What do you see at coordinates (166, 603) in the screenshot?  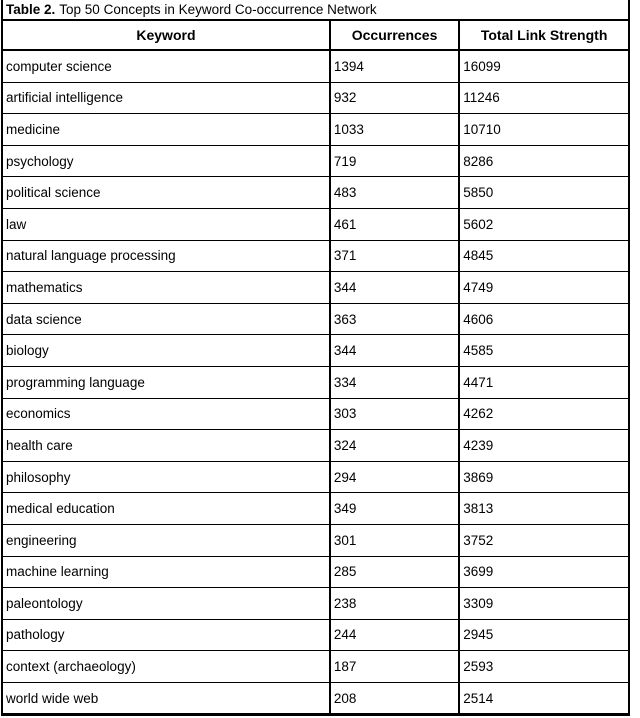 I see `keyword-cell: paleontology` at bounding box center [166, 603].